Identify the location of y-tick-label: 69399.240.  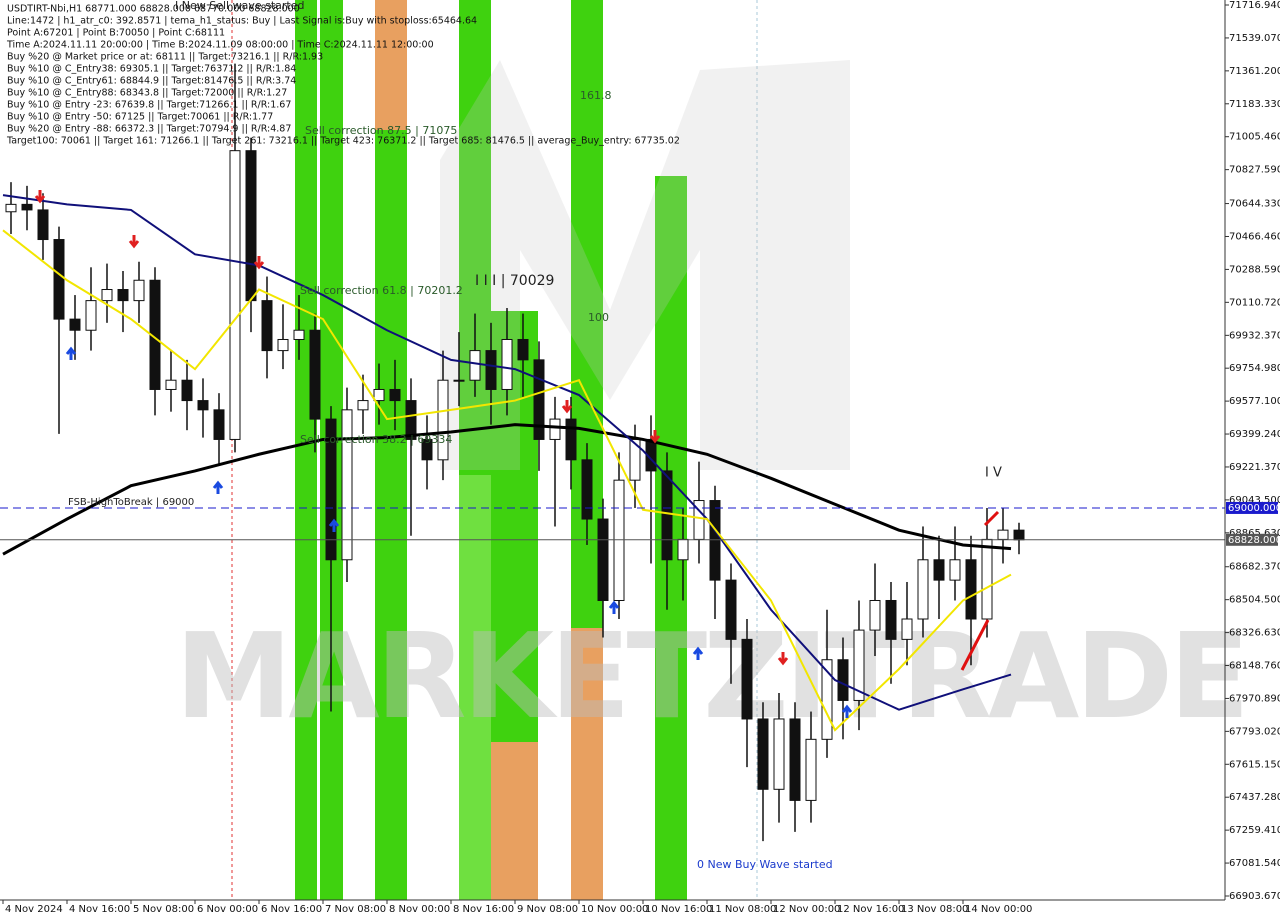
(1254, 434).